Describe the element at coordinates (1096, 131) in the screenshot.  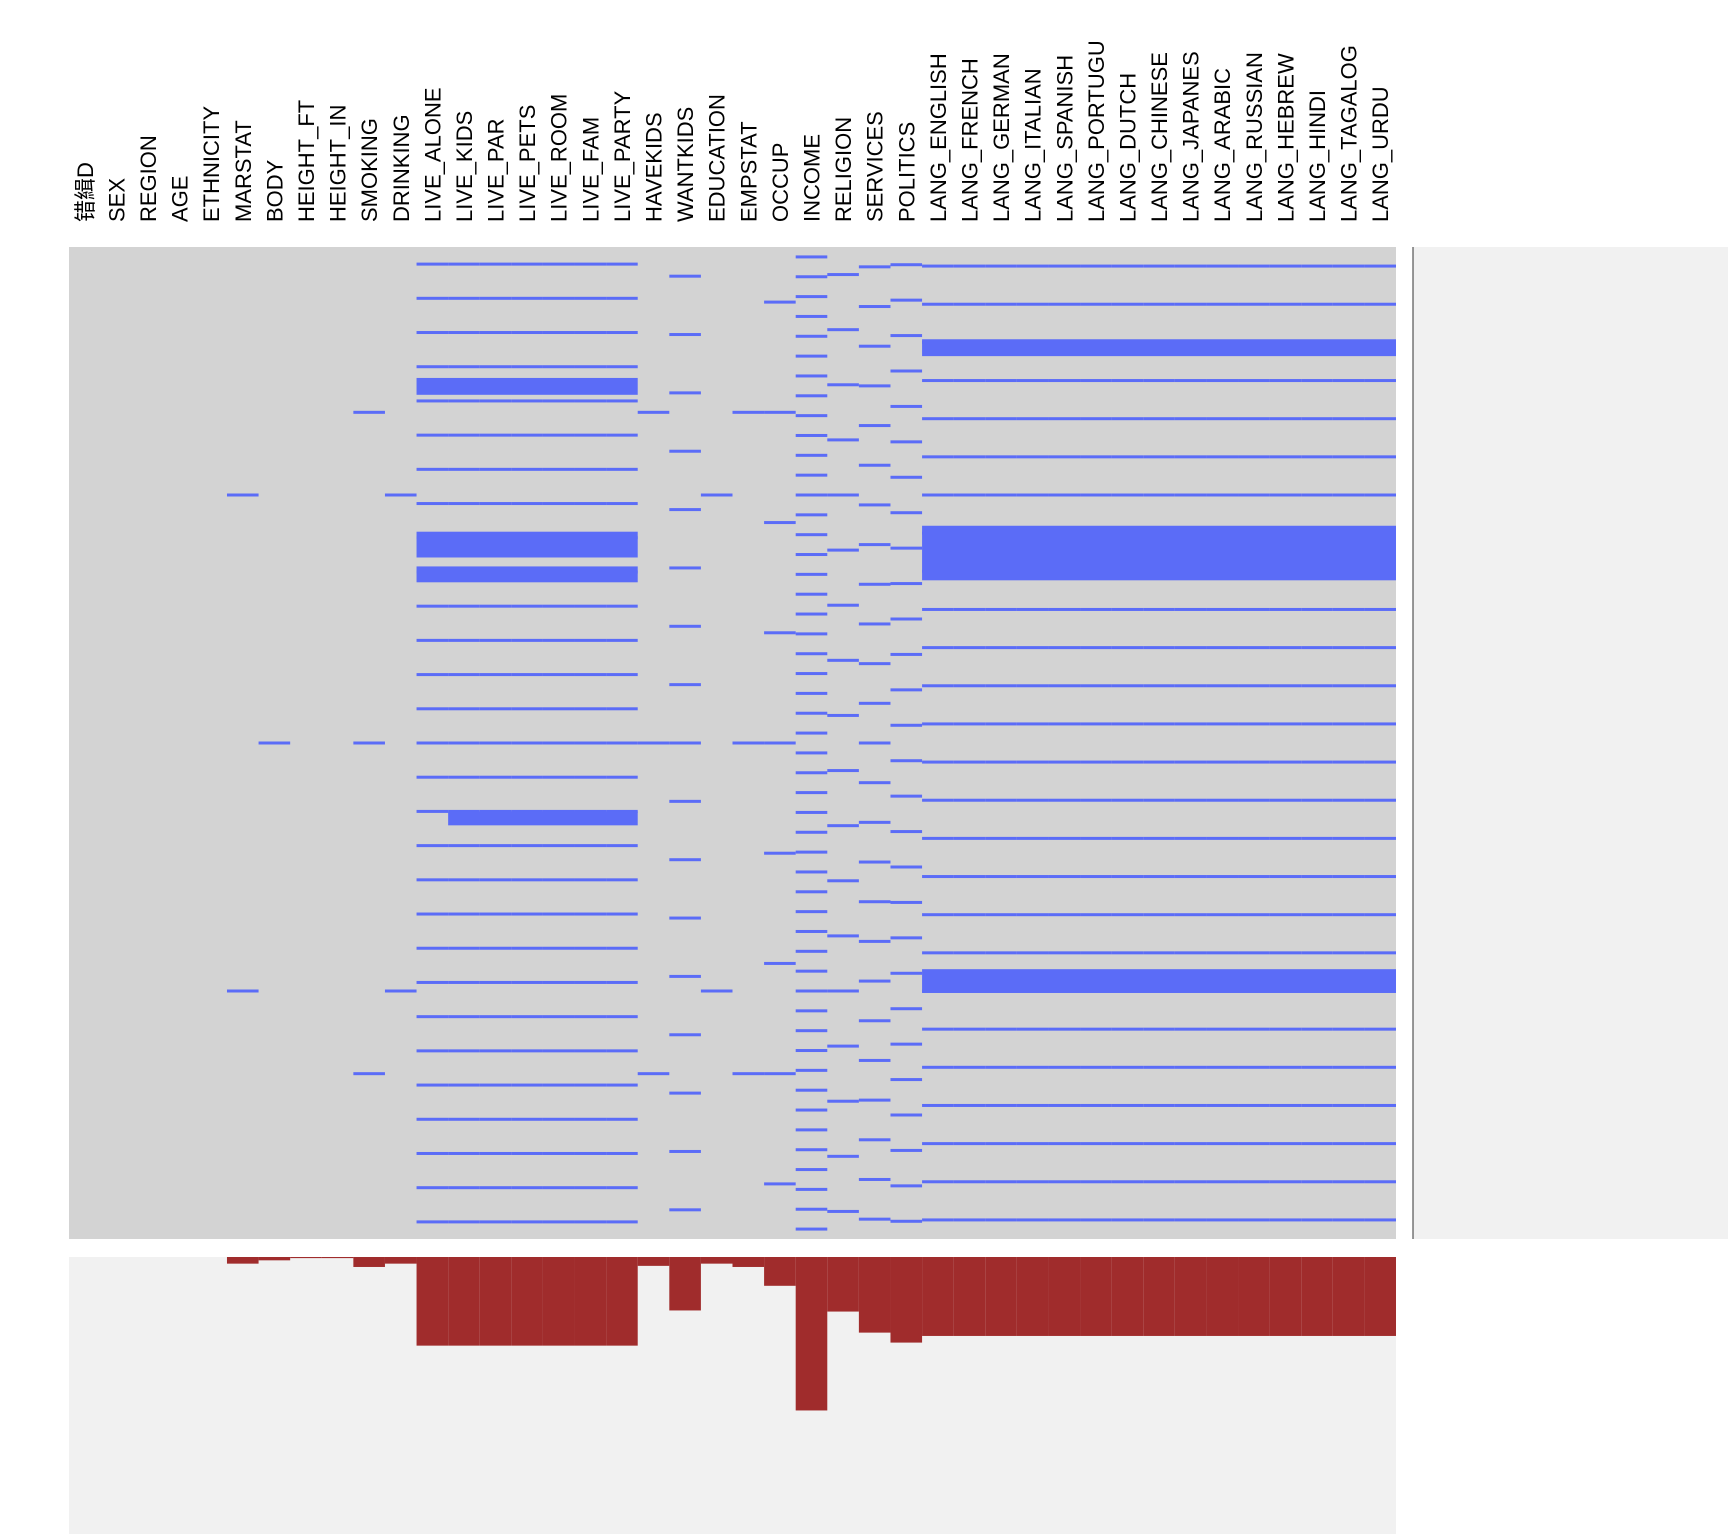
I see `column-label: LANG_PORTUGU` at that location.